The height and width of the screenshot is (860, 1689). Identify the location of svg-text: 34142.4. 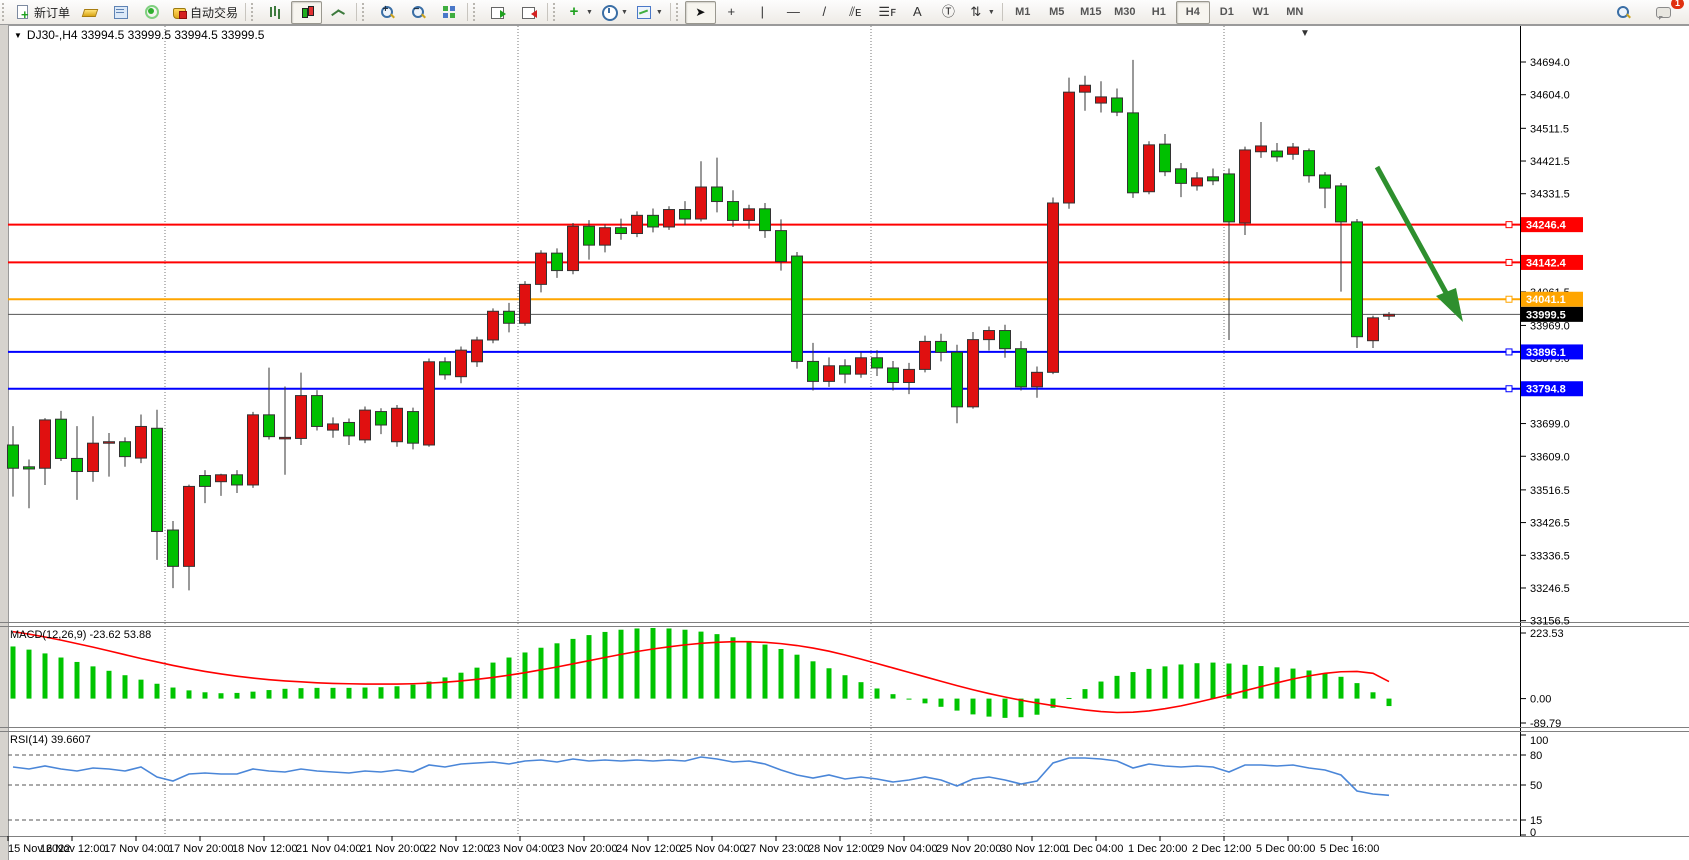
(1546, 263).